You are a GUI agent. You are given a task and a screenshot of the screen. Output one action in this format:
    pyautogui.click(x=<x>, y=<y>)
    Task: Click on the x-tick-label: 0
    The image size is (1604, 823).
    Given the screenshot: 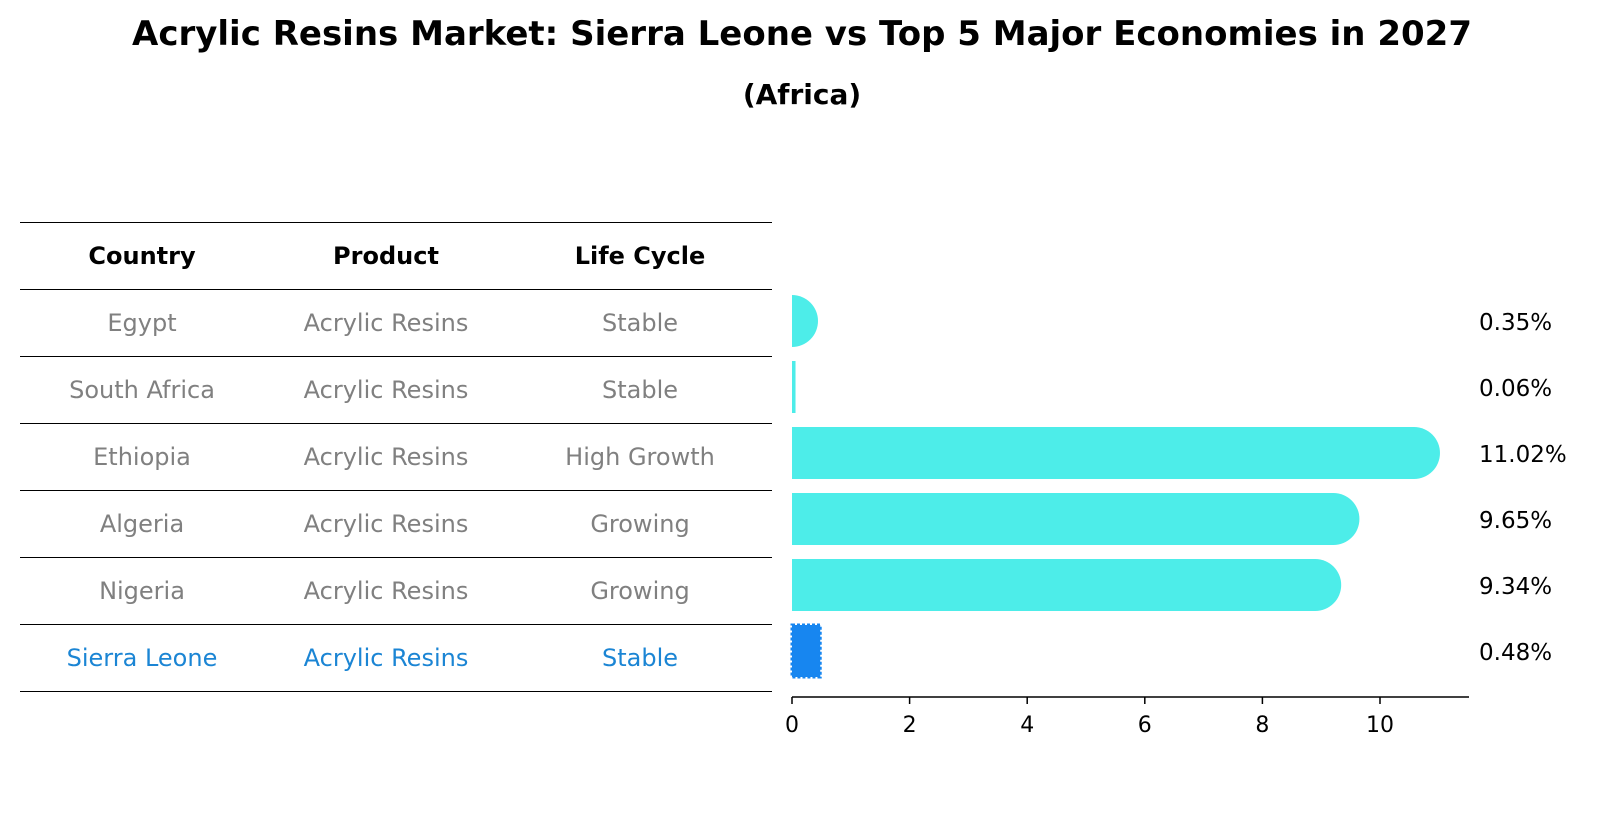 What is the action you would take?
    pyautogui.click(x=792, y=725)
    